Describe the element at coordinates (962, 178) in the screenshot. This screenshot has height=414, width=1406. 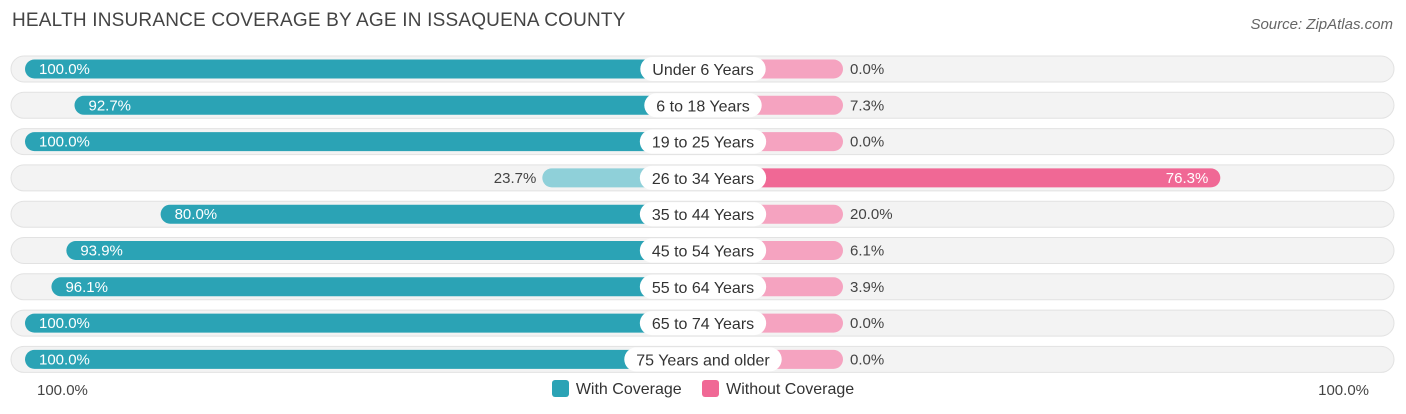
I see `bar-without-coverage-26-to-34-years` at that location.